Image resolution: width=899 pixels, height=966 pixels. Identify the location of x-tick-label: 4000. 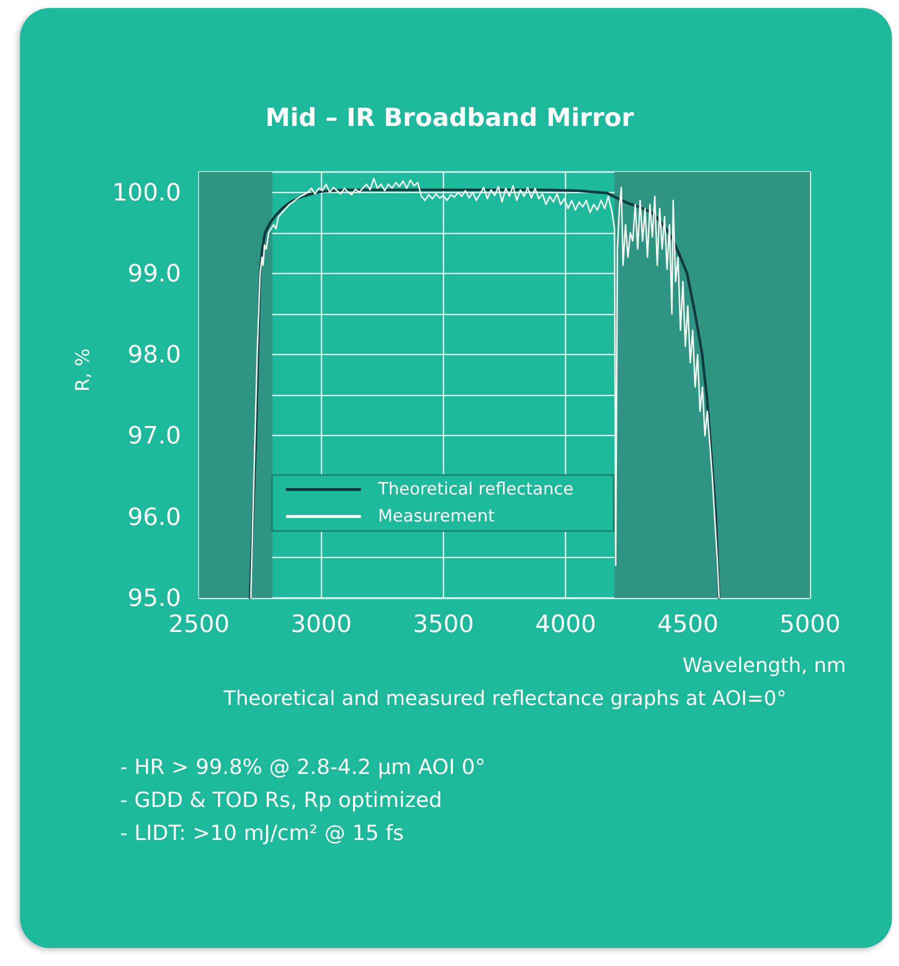
(565, 624).